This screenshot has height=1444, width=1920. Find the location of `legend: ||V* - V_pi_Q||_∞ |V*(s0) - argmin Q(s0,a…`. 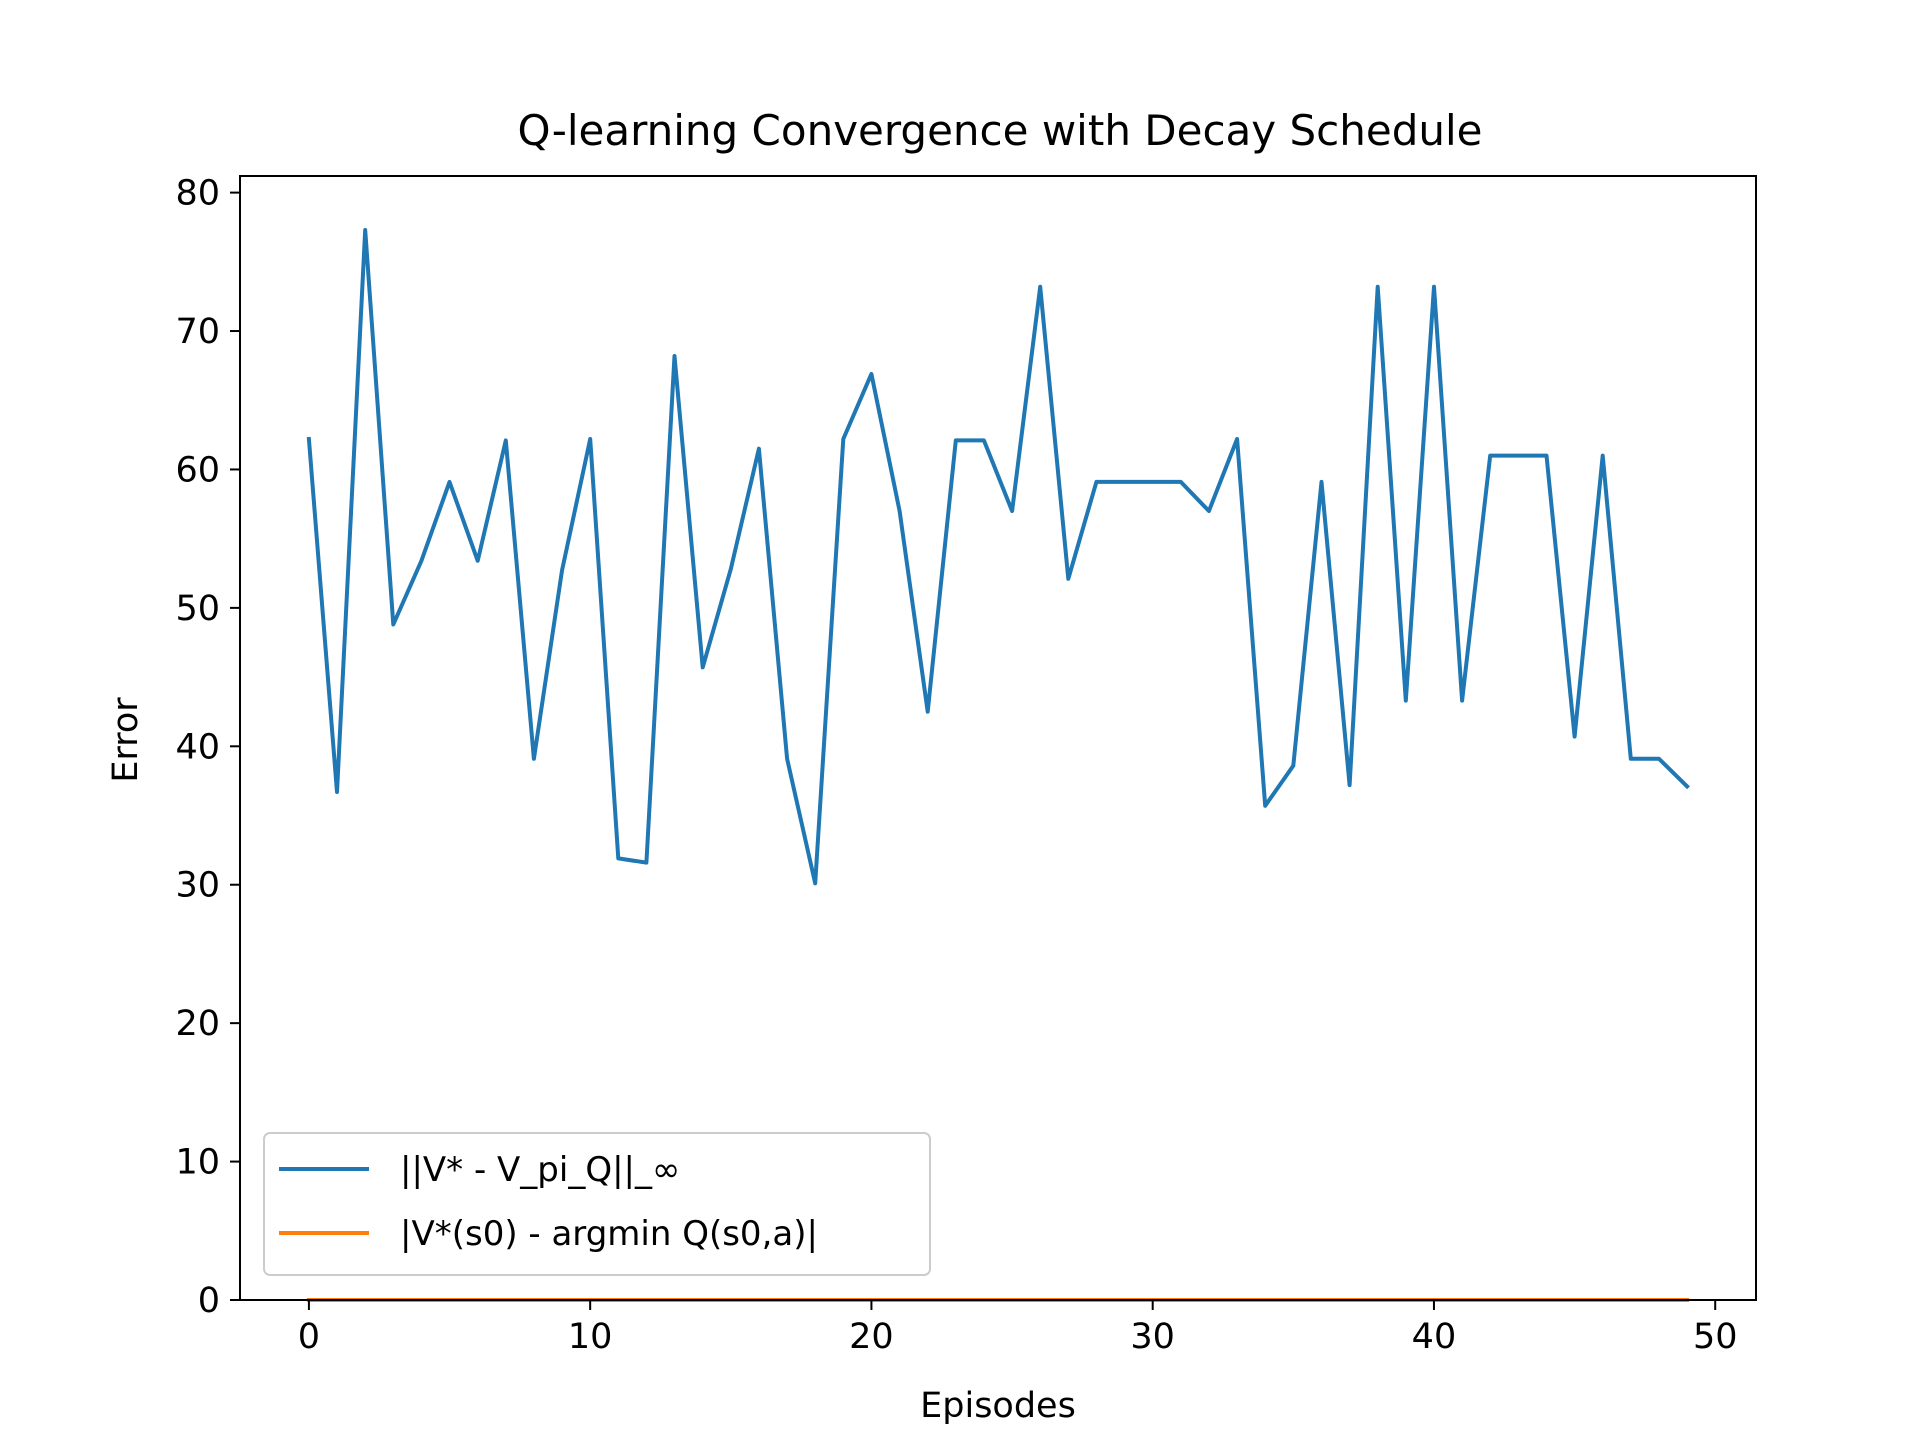

legend: ||V* - V_pi_Q||_∞ |V*(s0) - argmin Q(s0,a… is located at coordinates (597, 1204).